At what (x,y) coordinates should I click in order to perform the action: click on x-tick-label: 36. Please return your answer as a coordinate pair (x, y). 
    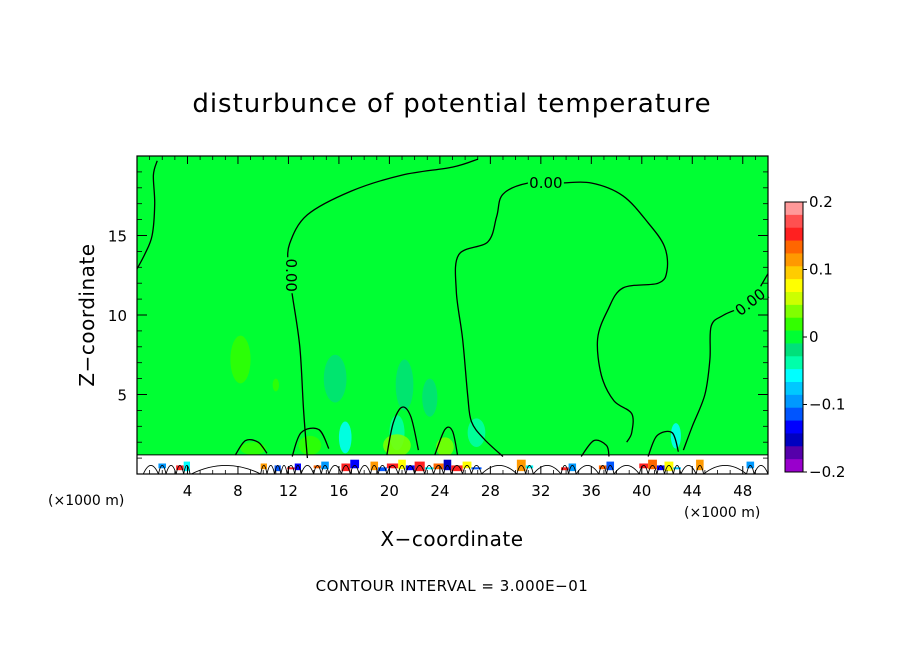
    Looking at the image, I should click on (591, 491).